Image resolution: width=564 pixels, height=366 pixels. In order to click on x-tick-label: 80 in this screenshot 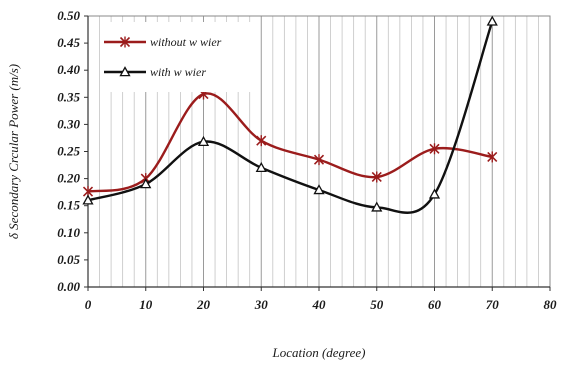, I will do `click(551, 304)`.